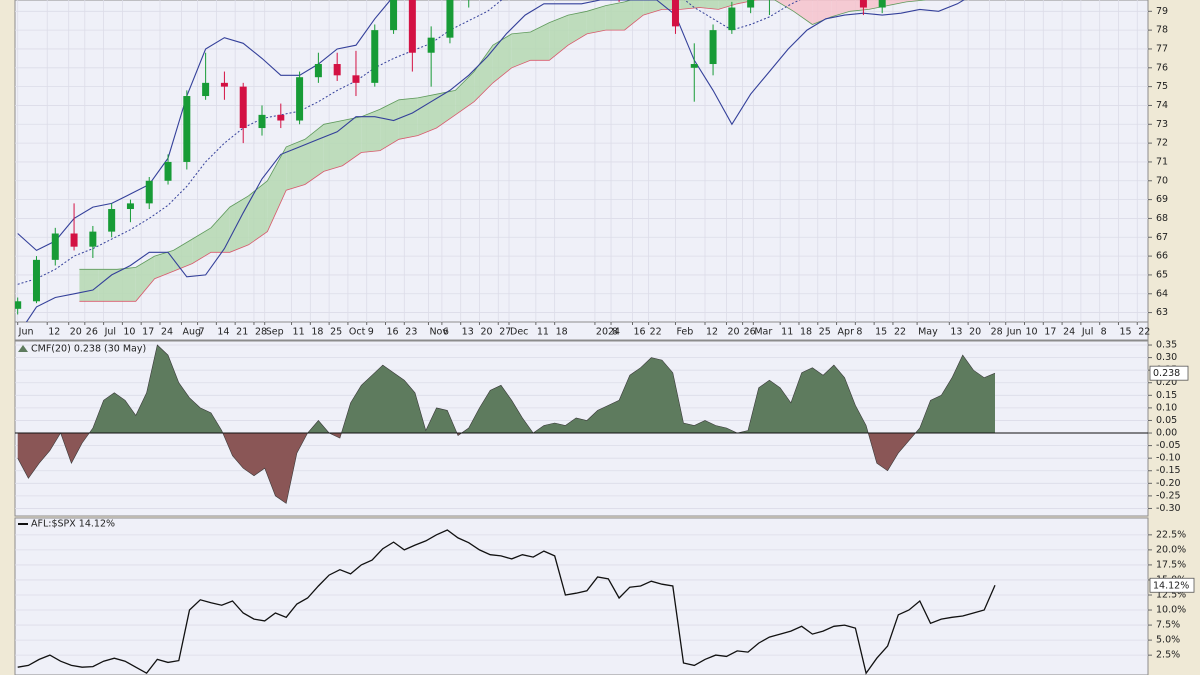  I want to click on x-tick-label: Dec, so click(519, 332).